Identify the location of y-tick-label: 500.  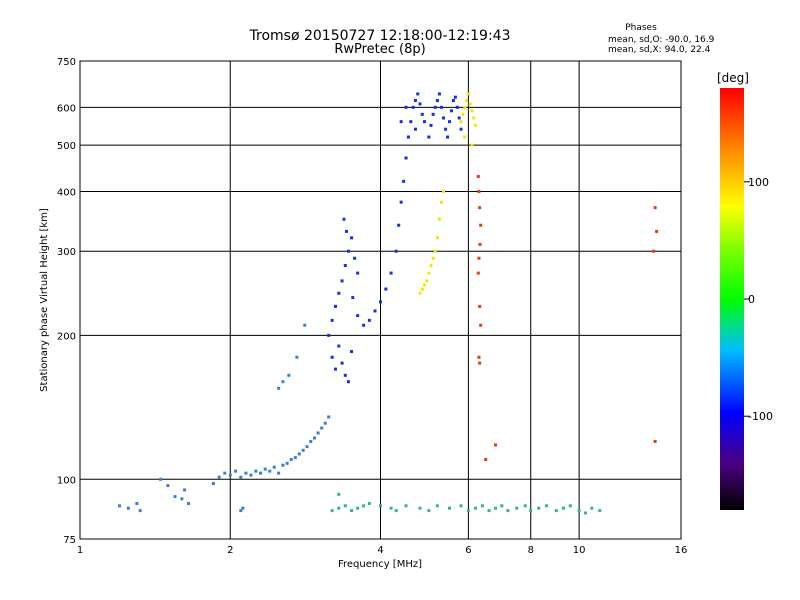
(66, 146).